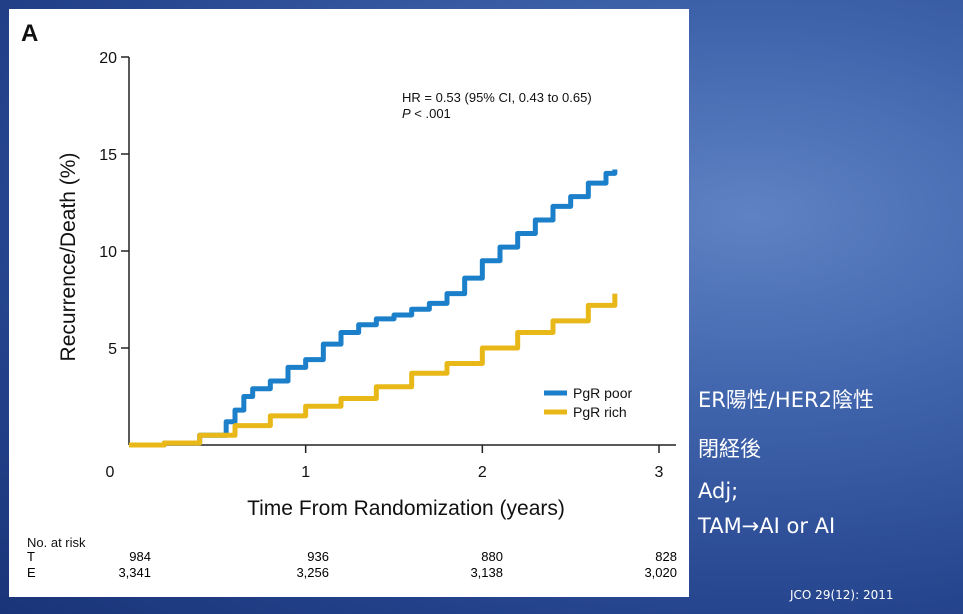 The image size is (963, 614). What do you see at coordinates (357, 557) in the screenshot?
I see `risk-row-t: T 984 936 880 828` at bounding box center [357, 557].